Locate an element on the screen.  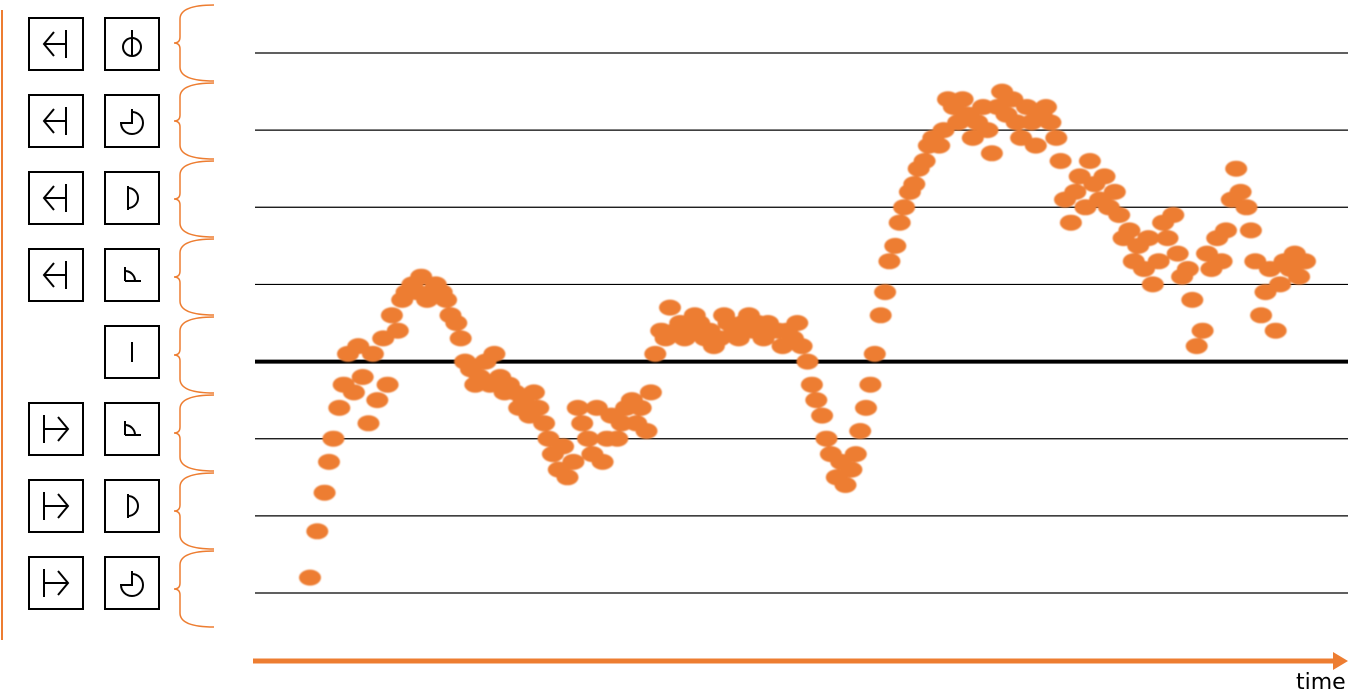
arrow-right-icon is located at coordinates (56, 506).